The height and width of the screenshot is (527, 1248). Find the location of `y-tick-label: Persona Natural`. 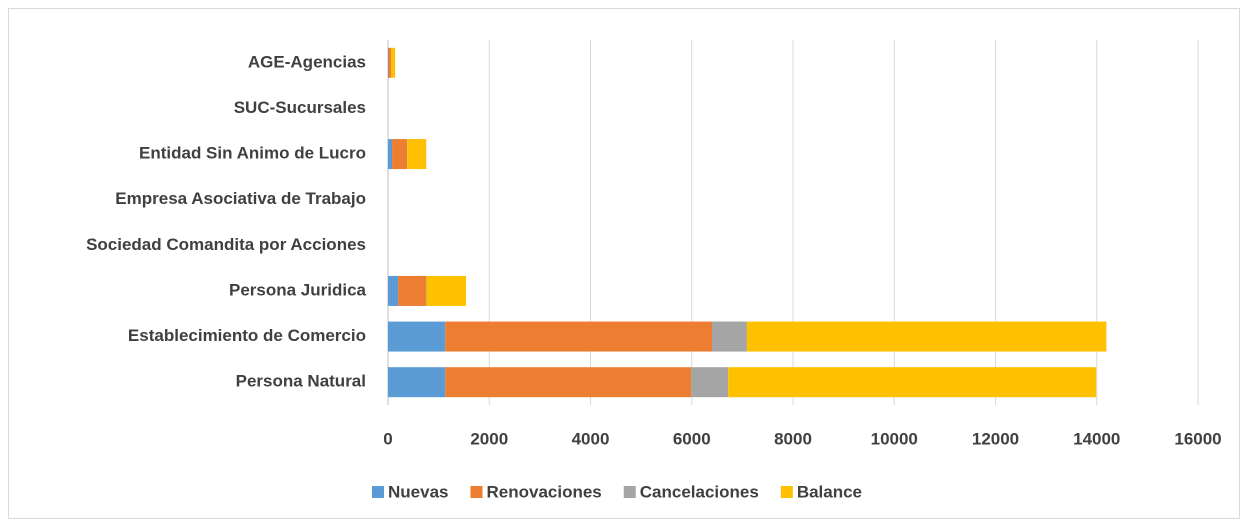

y-tick-label: Persona Natural is located at coordinates (301, 381).